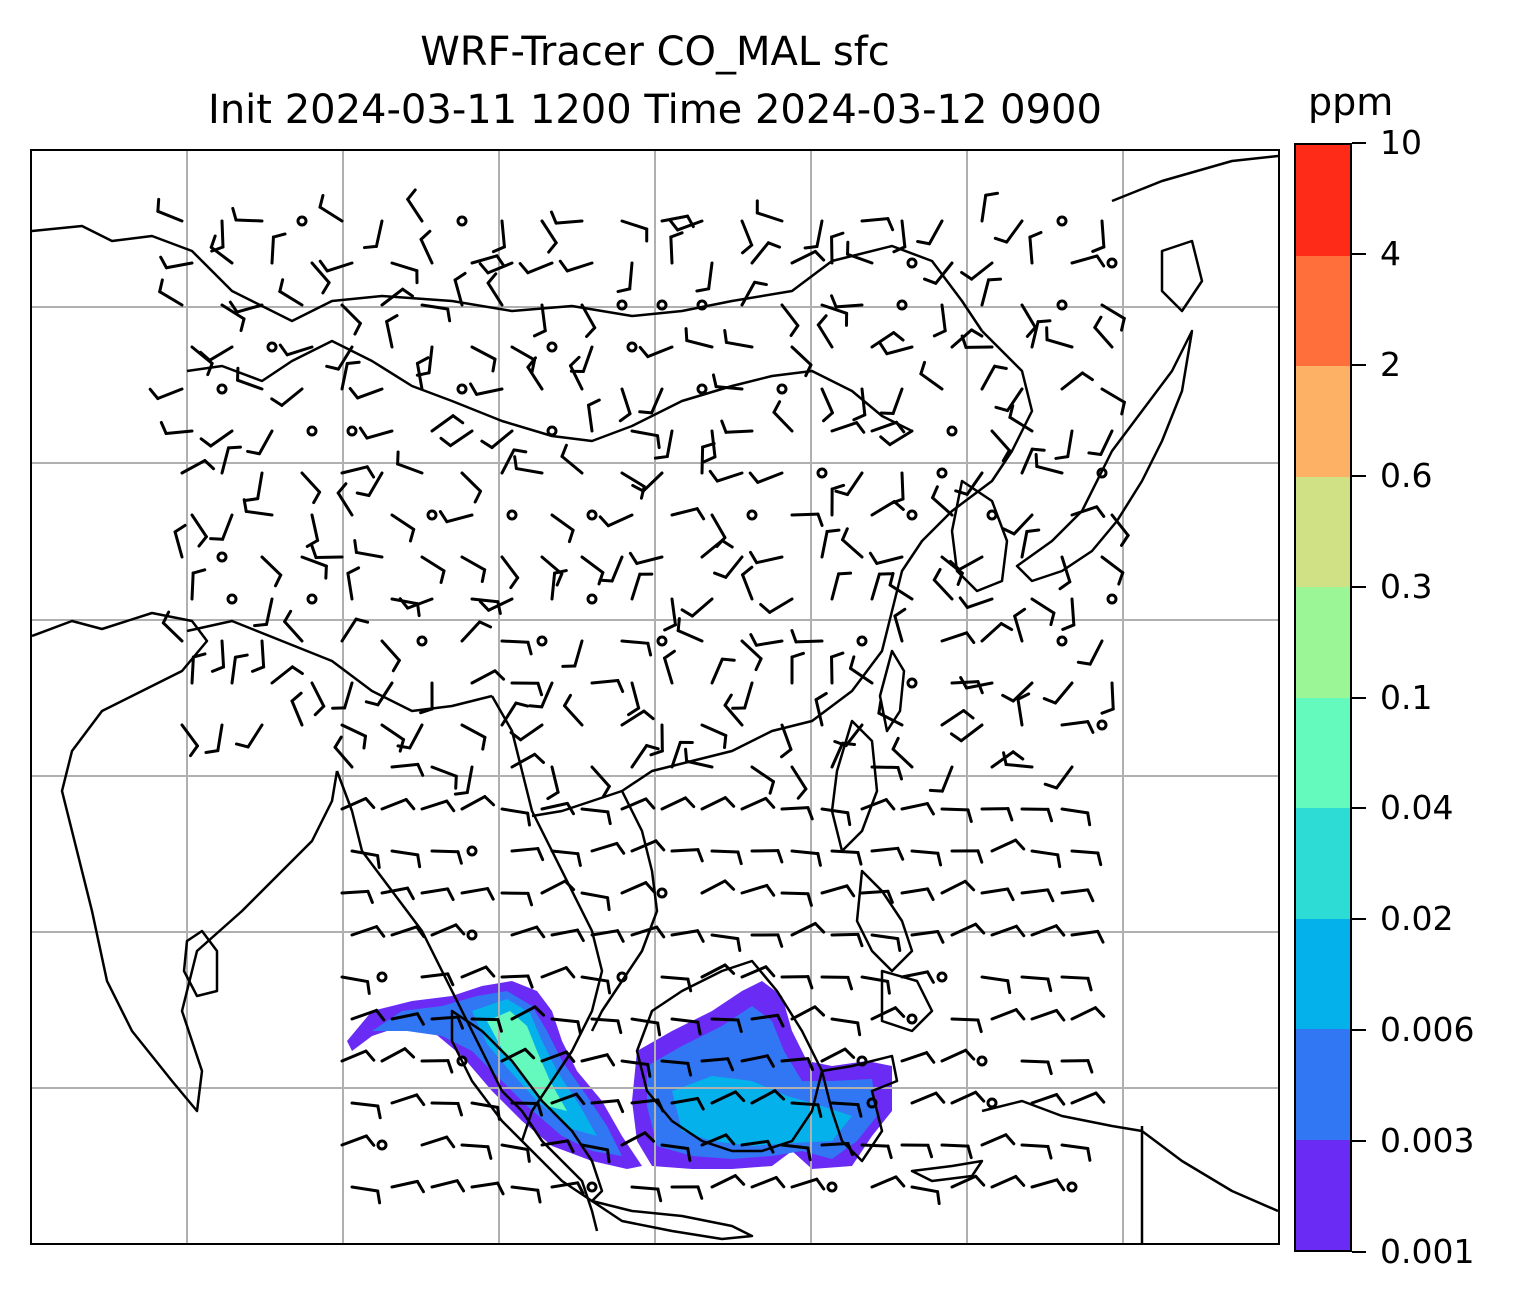  Describe the element at coordinates (1427, 1141) in the screenshot. I see `colorbar-tick-label: 0.003` at that location.